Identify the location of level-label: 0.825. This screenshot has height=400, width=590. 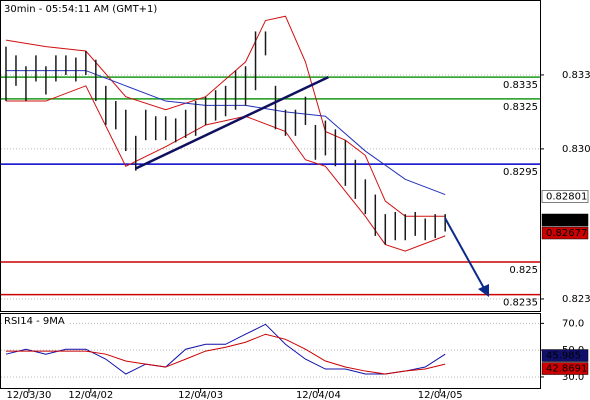
(523, 270).